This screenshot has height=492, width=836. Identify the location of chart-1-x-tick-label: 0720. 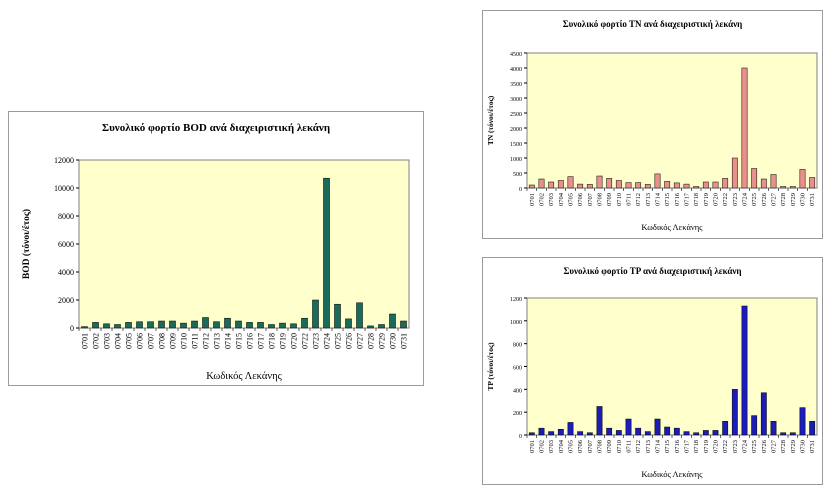
(716, 199).